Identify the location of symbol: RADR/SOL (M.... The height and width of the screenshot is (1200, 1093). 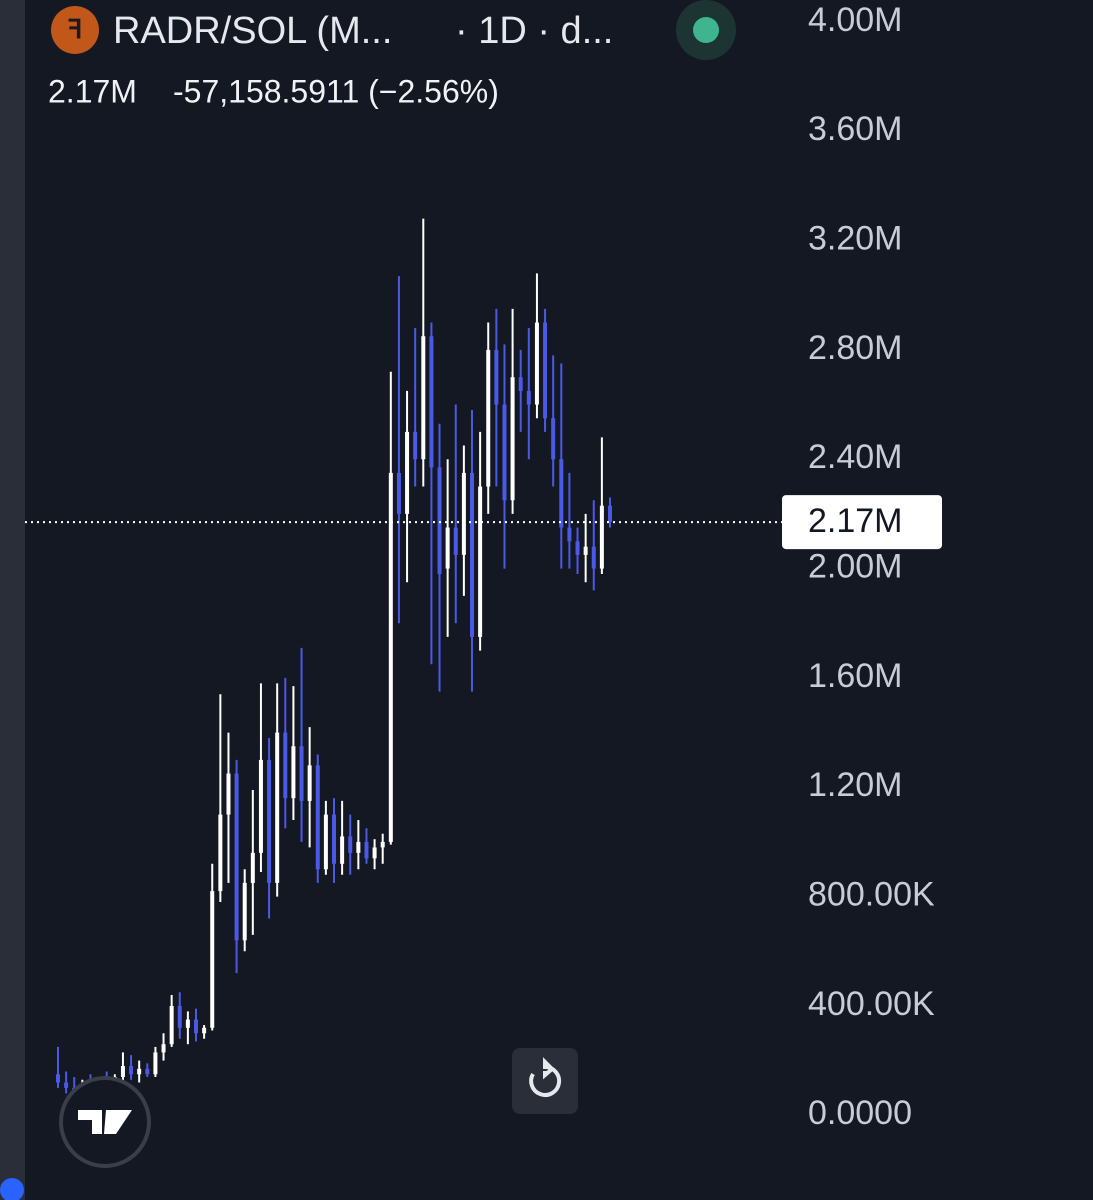
(252, 31).